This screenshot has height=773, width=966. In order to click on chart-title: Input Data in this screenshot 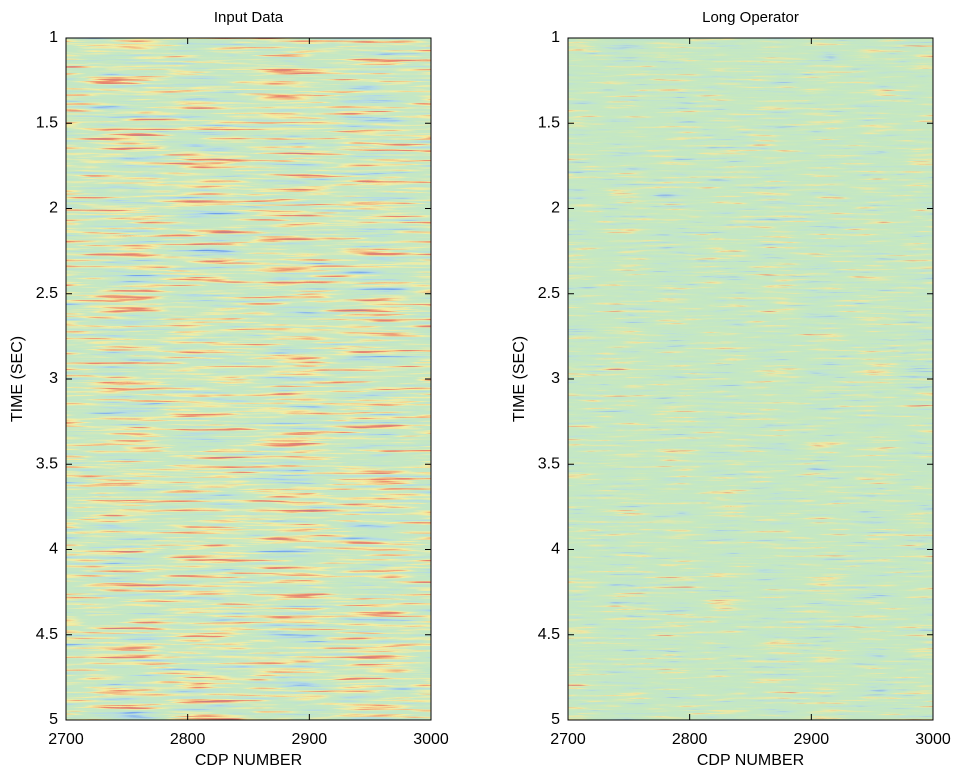, I will do `click(249, 17)`.